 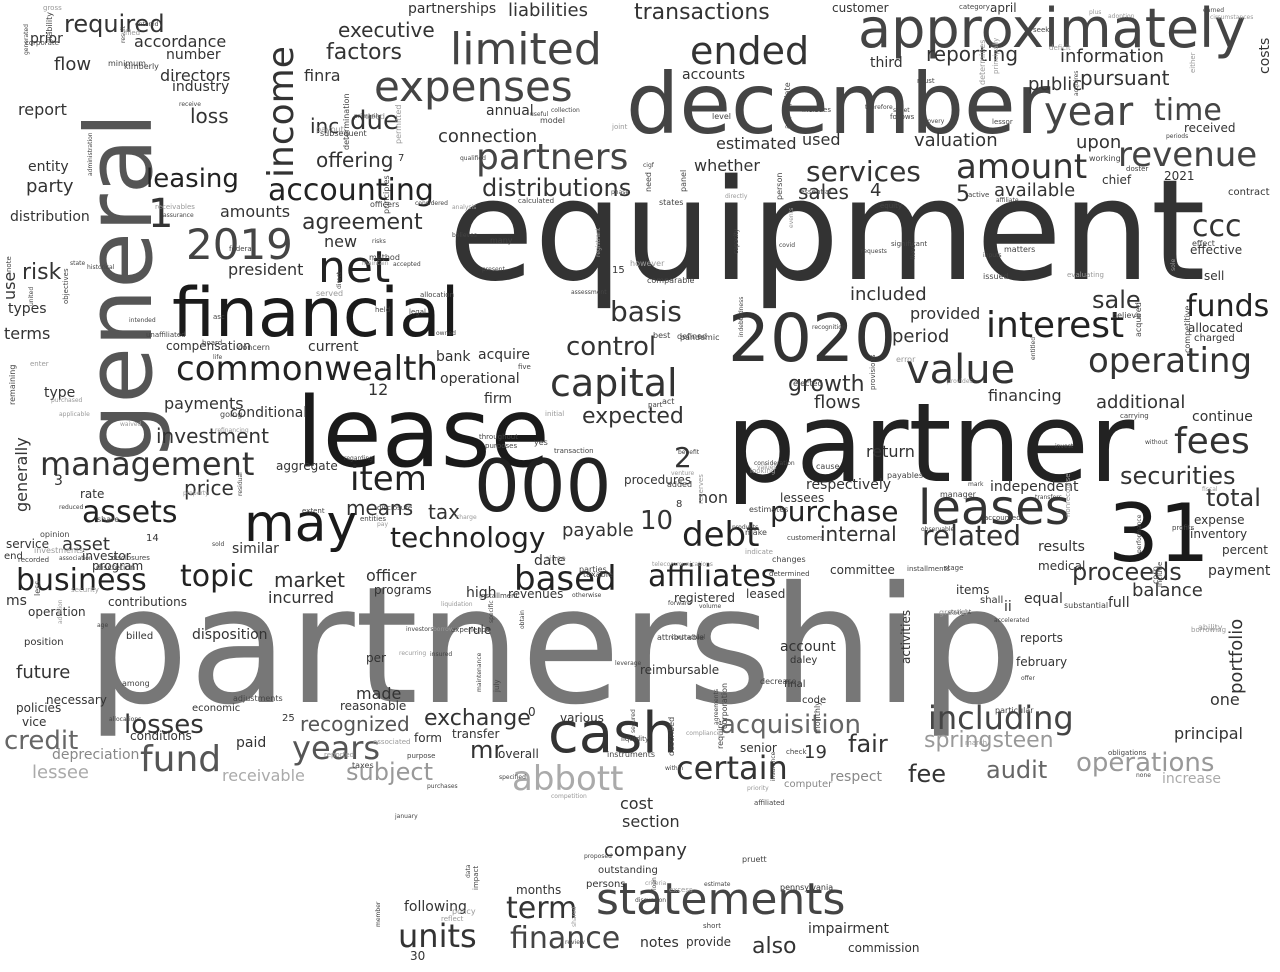 What do you see at coordinates (906, 359) in the screenshot?
I see `word-small: error` at bounding box center [906, 359].